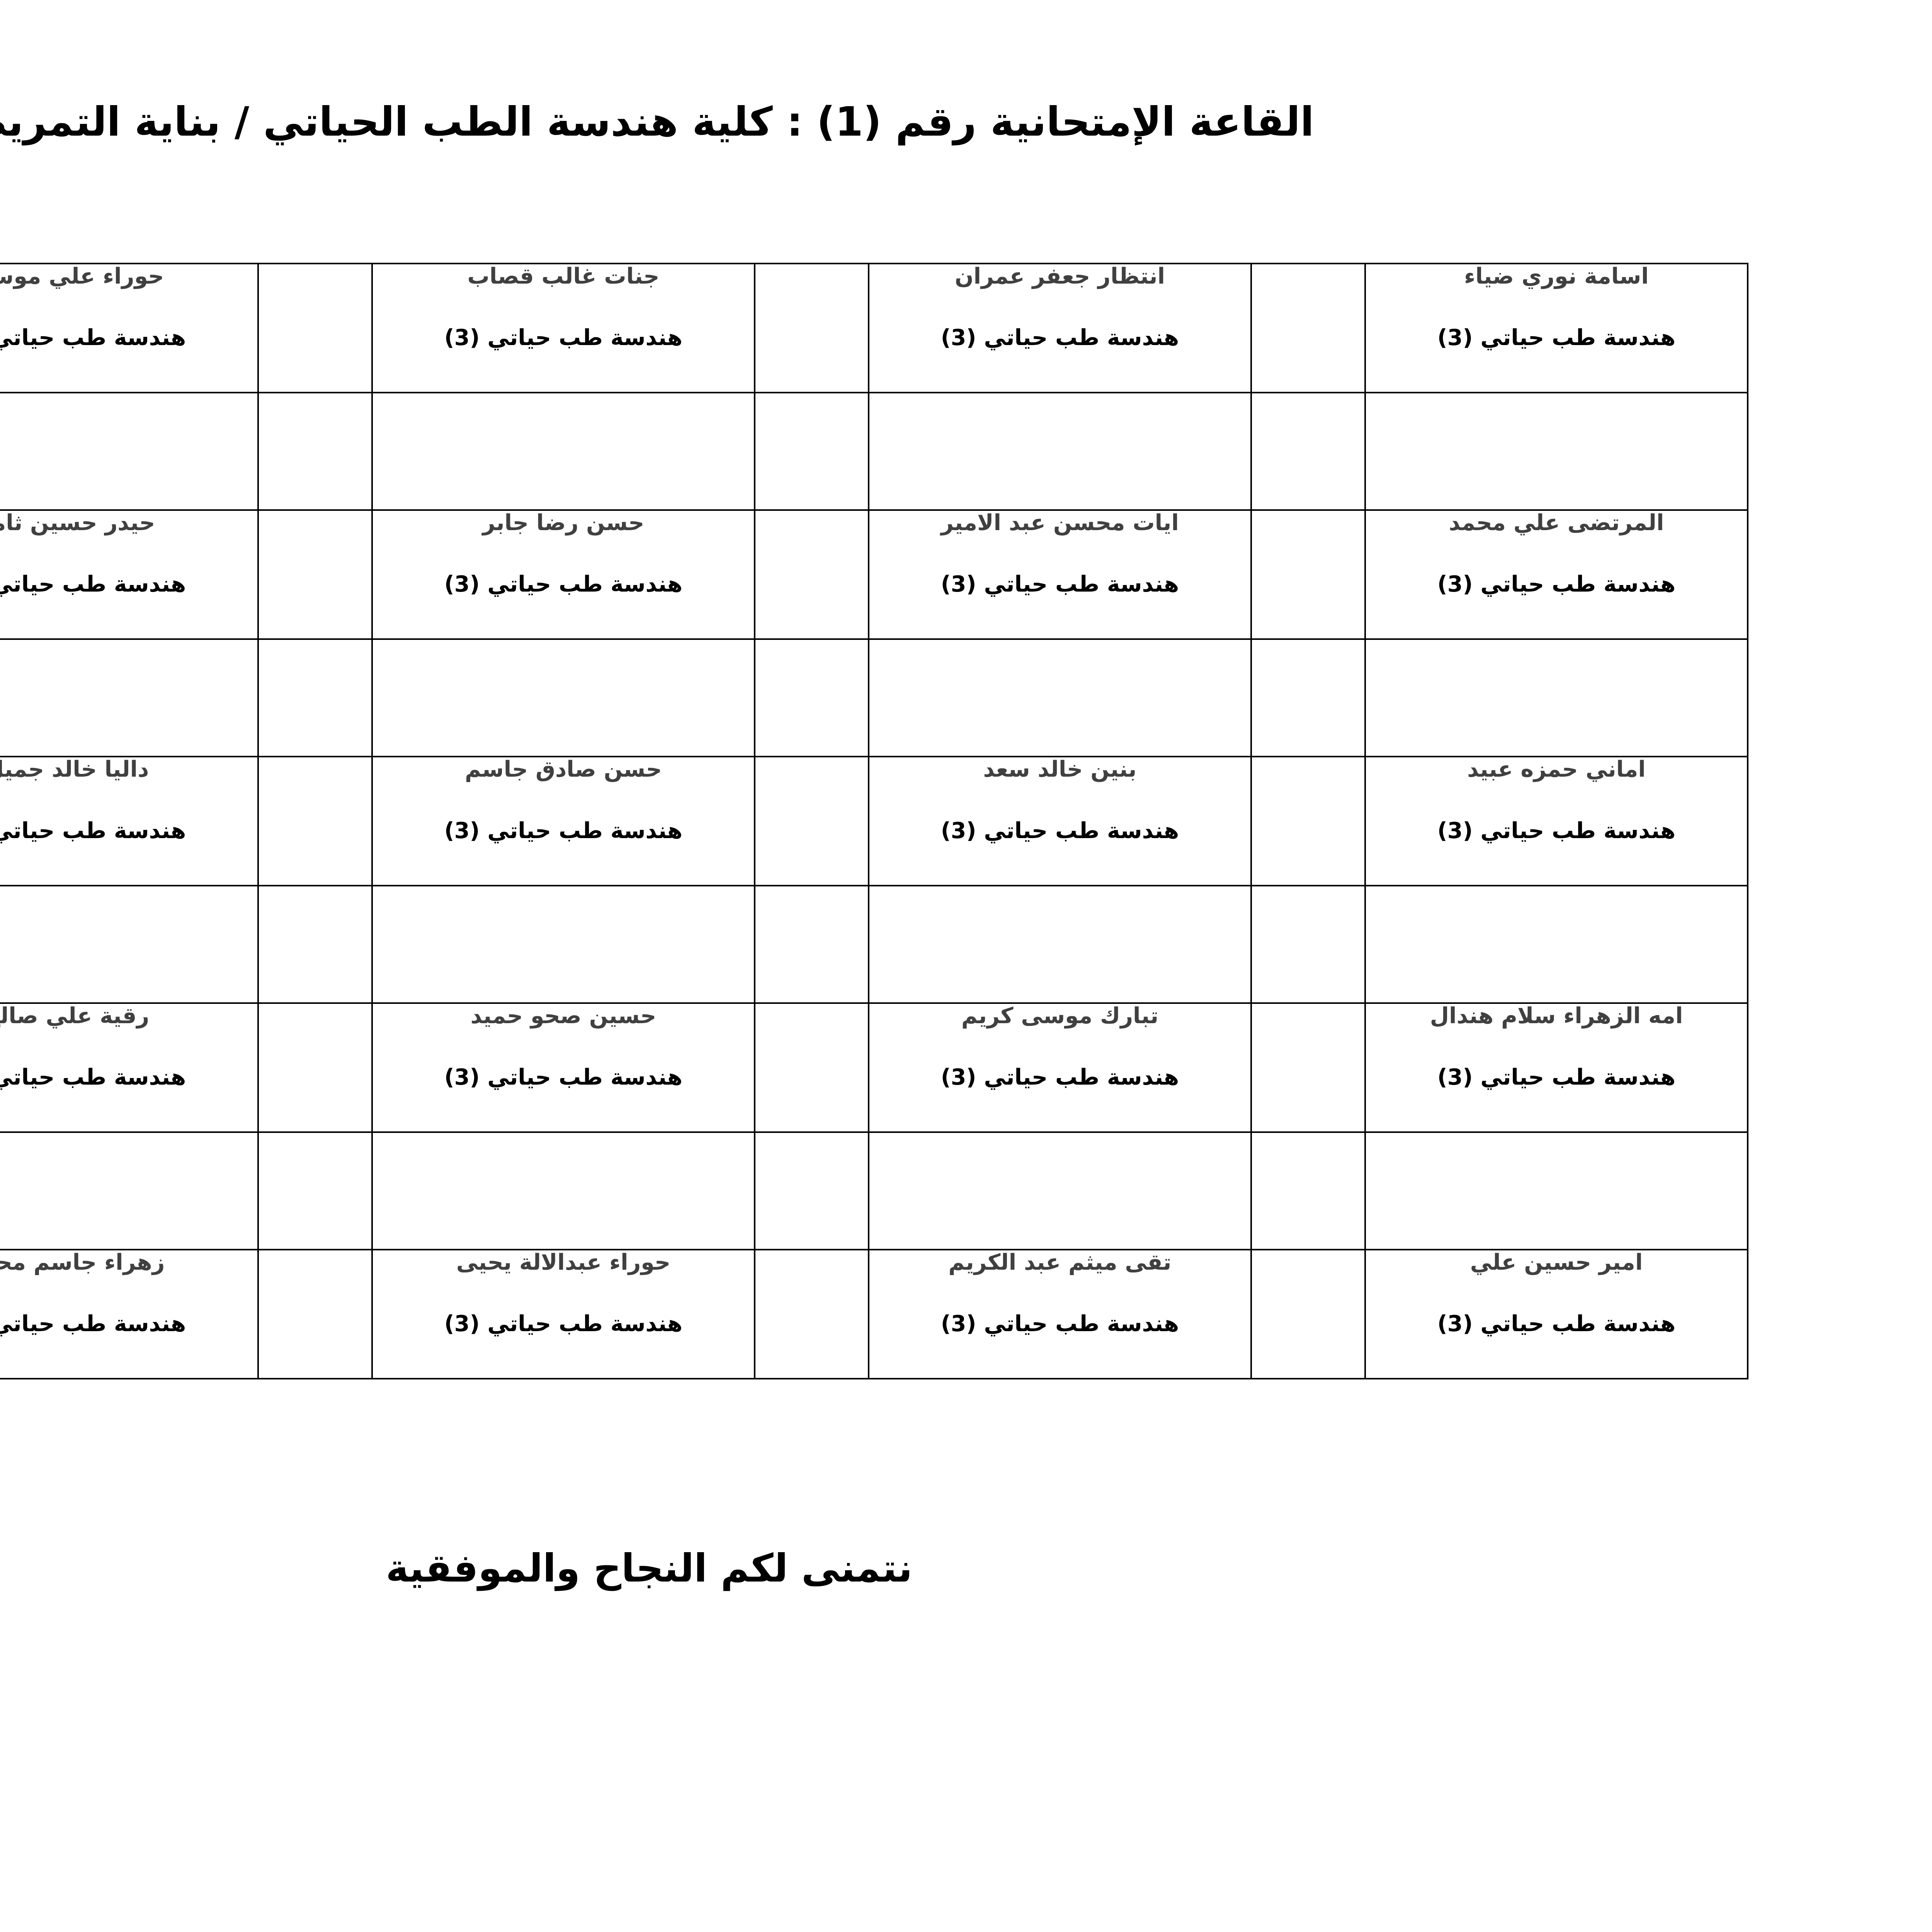  Describe the element at coordinates (74, 770) in the screenshot. I see `student-name: داليا خالد جميل` at that location.